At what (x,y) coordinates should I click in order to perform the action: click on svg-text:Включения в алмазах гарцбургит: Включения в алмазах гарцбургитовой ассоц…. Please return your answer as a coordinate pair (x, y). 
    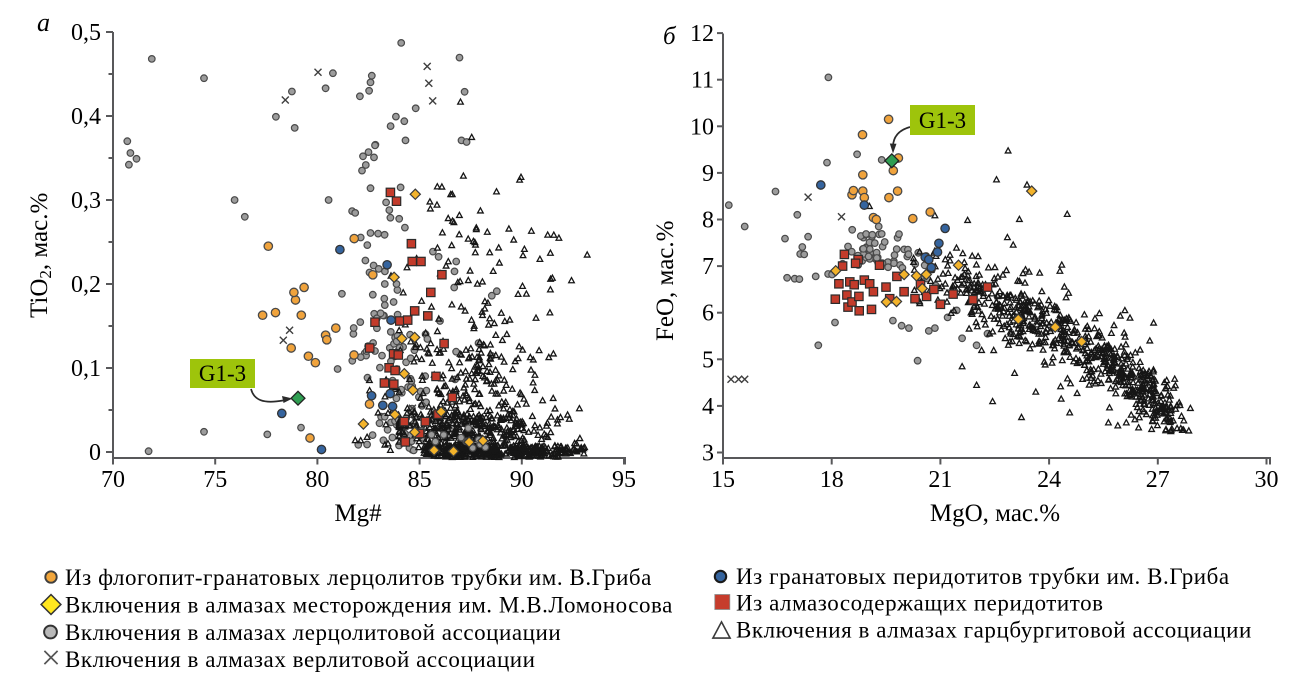
    Looking at the image, I should click on (994, 630).